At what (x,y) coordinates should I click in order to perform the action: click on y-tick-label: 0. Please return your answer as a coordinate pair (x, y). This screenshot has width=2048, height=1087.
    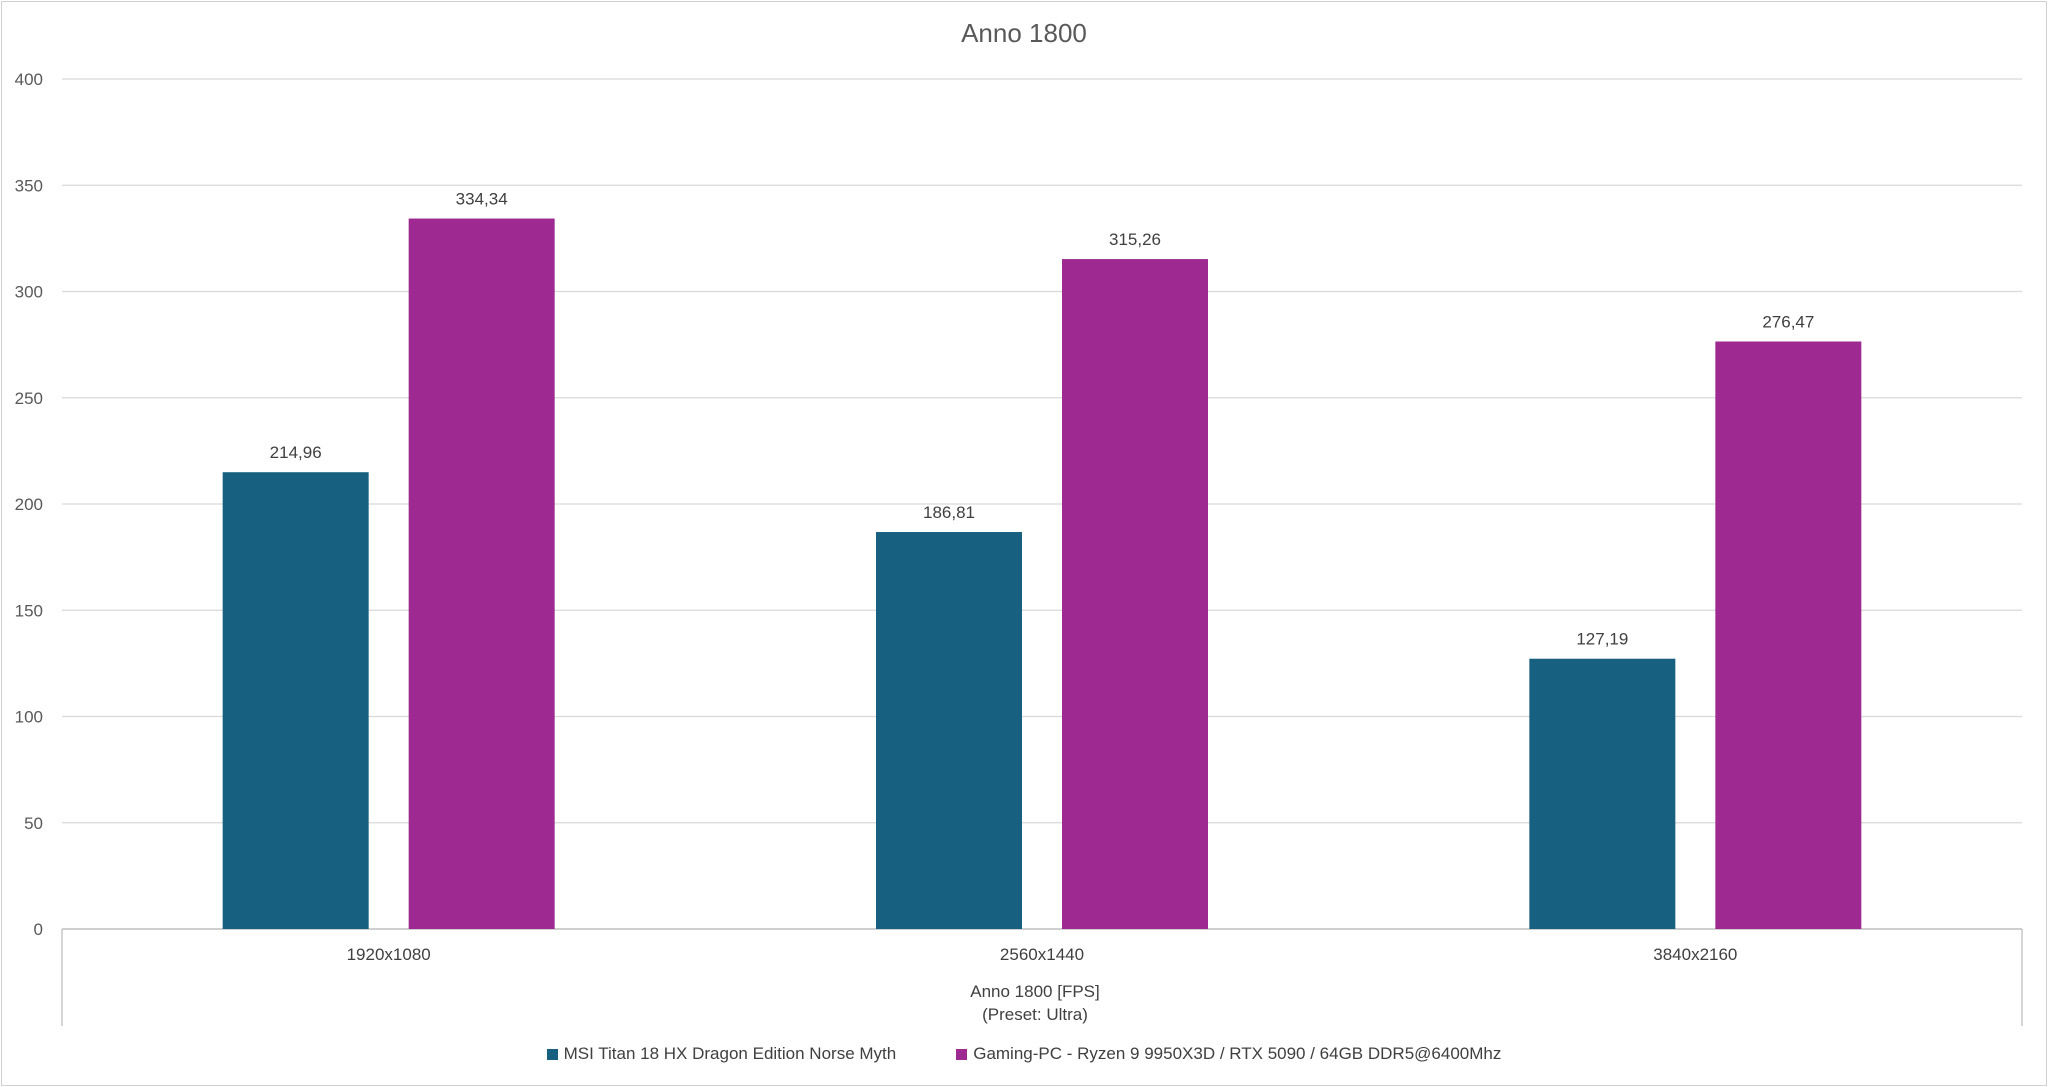
    Looking at the image, I should click on (38, 929).